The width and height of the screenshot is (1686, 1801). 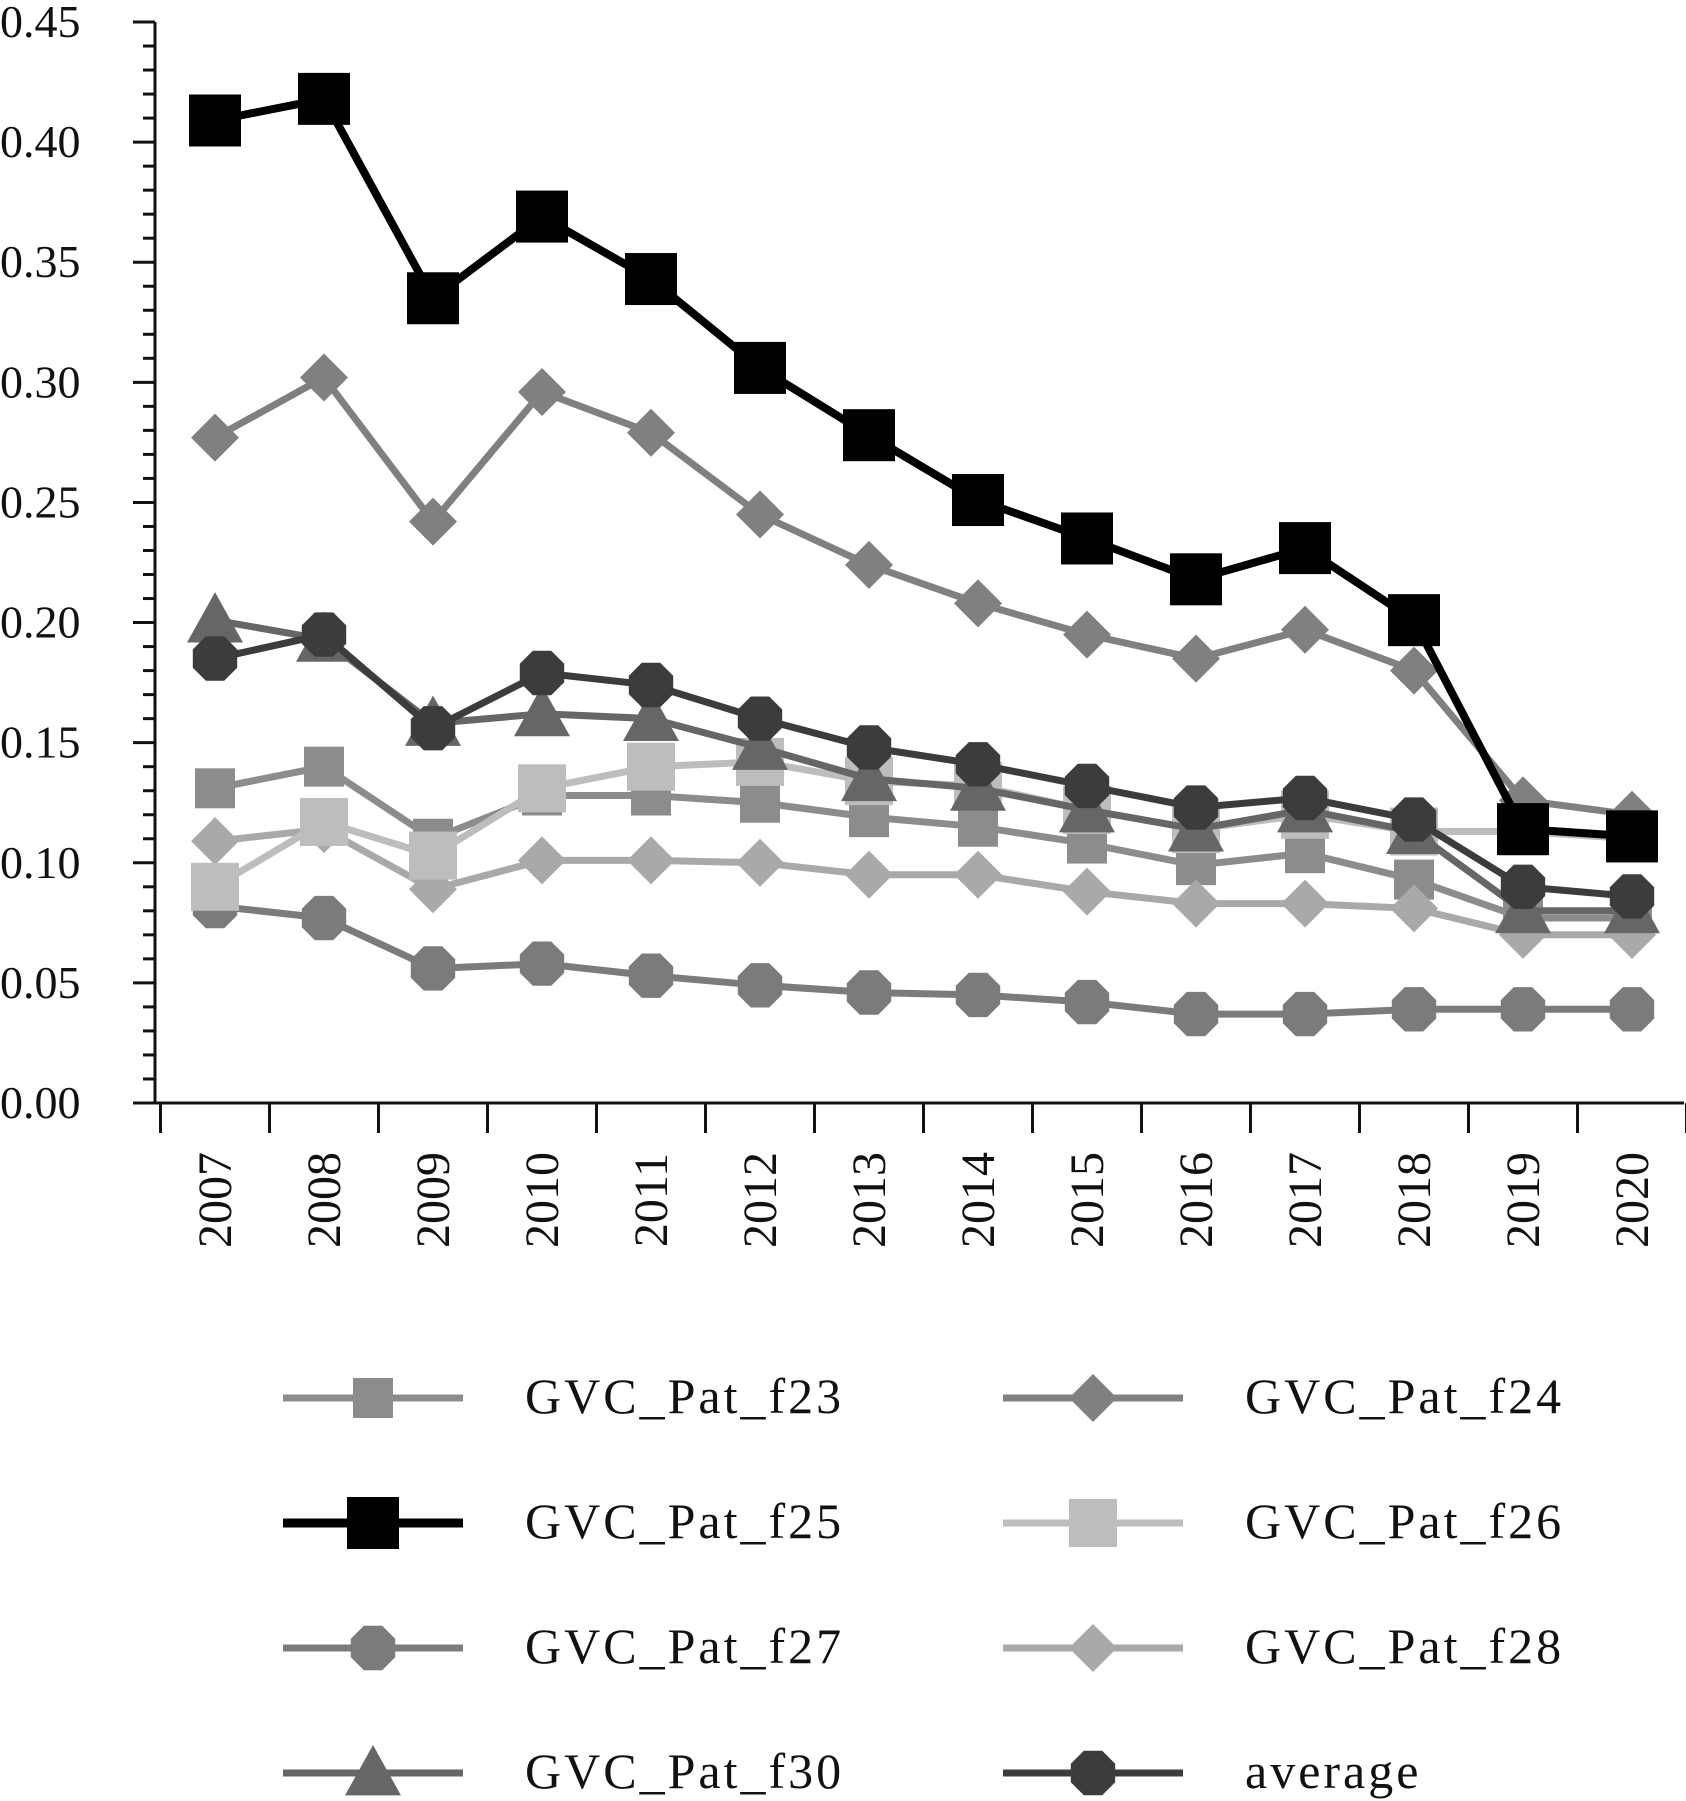 What do you see at coordinates (40, 982) in the screenshot?
I see `y-tick-label: 0.05` at bounding box center [40, 982].